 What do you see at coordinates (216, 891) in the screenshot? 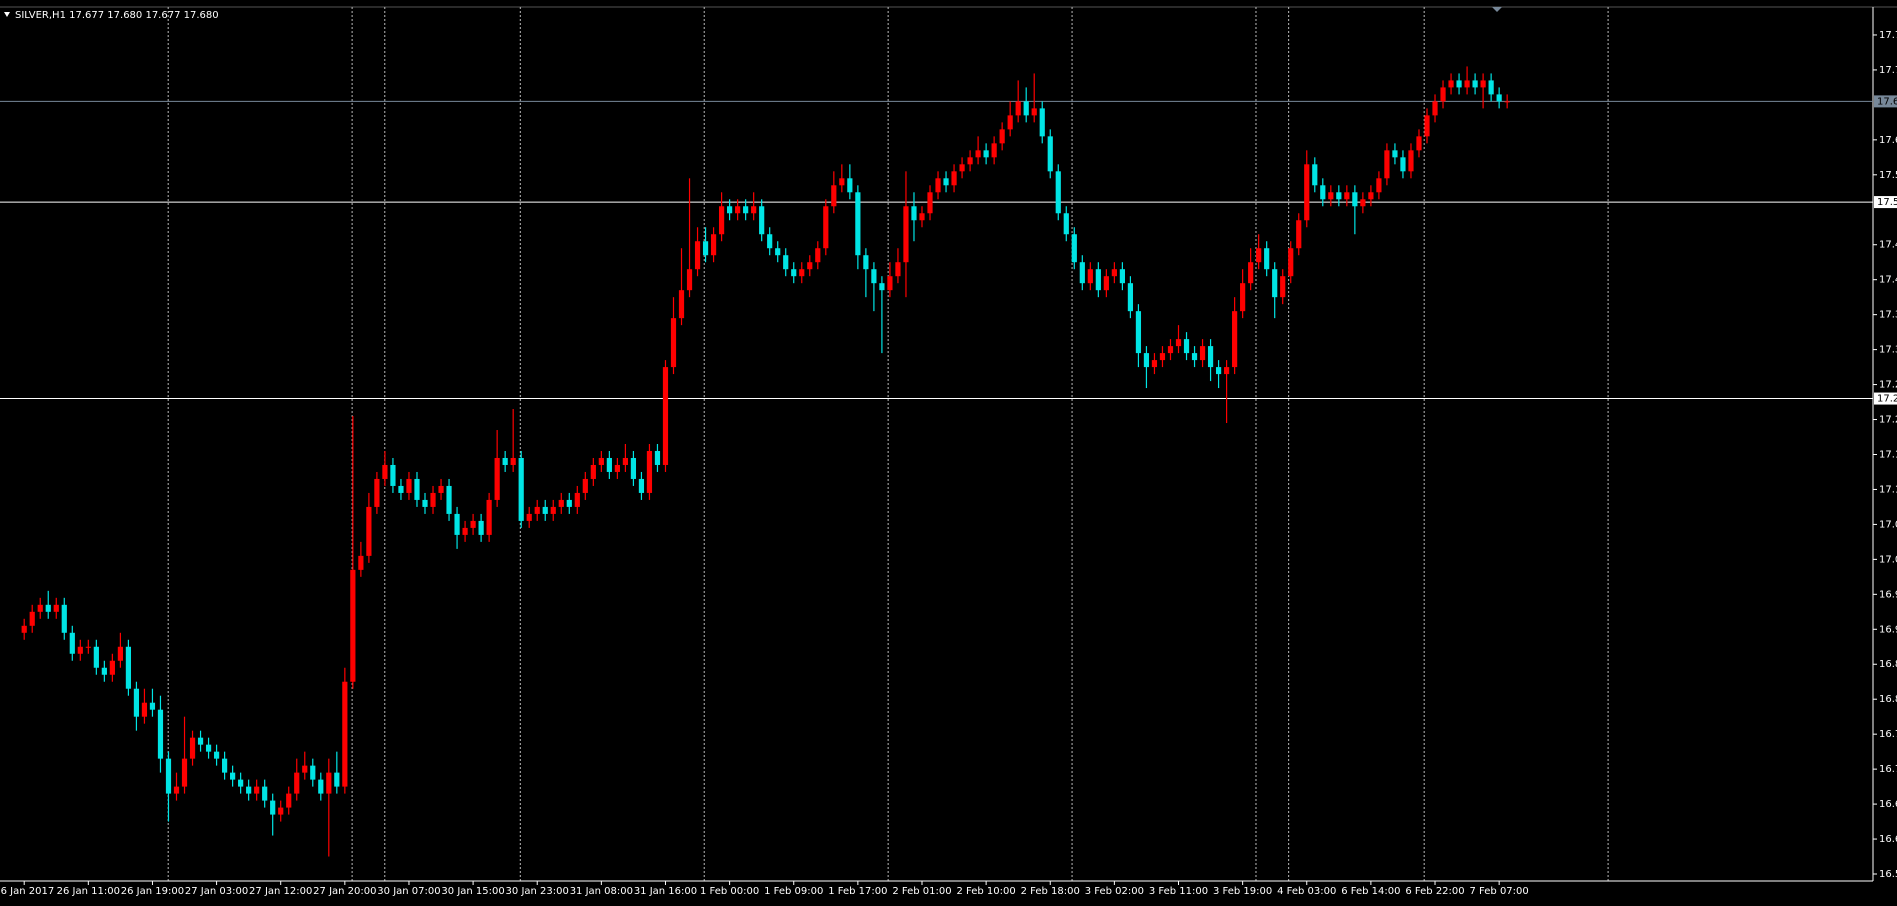
I see `x-tick-label: 27 Jan 03:00` at bounding box center [216, 891].